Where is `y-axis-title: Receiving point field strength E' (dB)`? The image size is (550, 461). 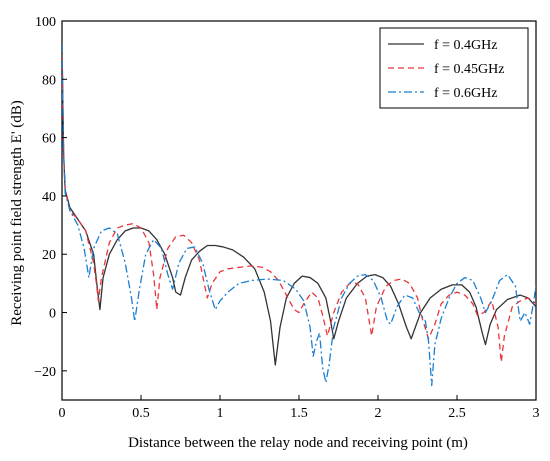 y-axis-title: Receiving point field strength E' (dB) is located at coordinates (17, 213).